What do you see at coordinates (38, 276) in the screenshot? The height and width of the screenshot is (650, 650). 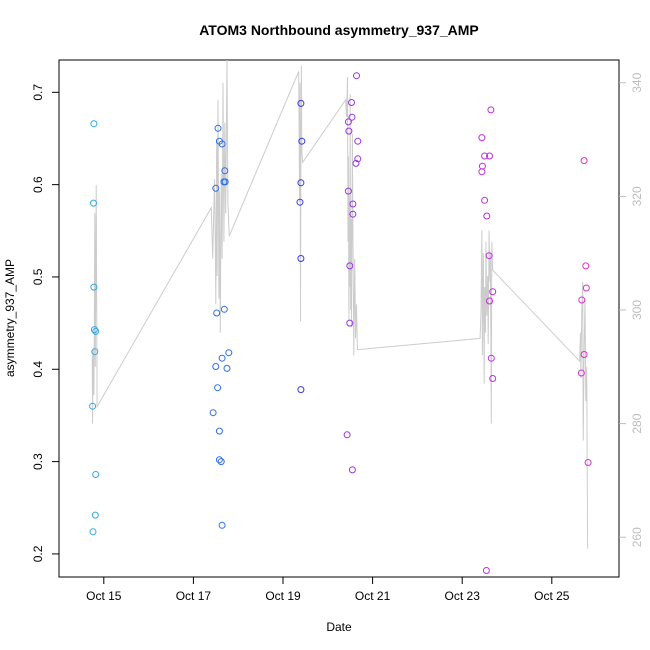 I see `y-tick-label-3: 0.5` at bounding box center [38, 276].